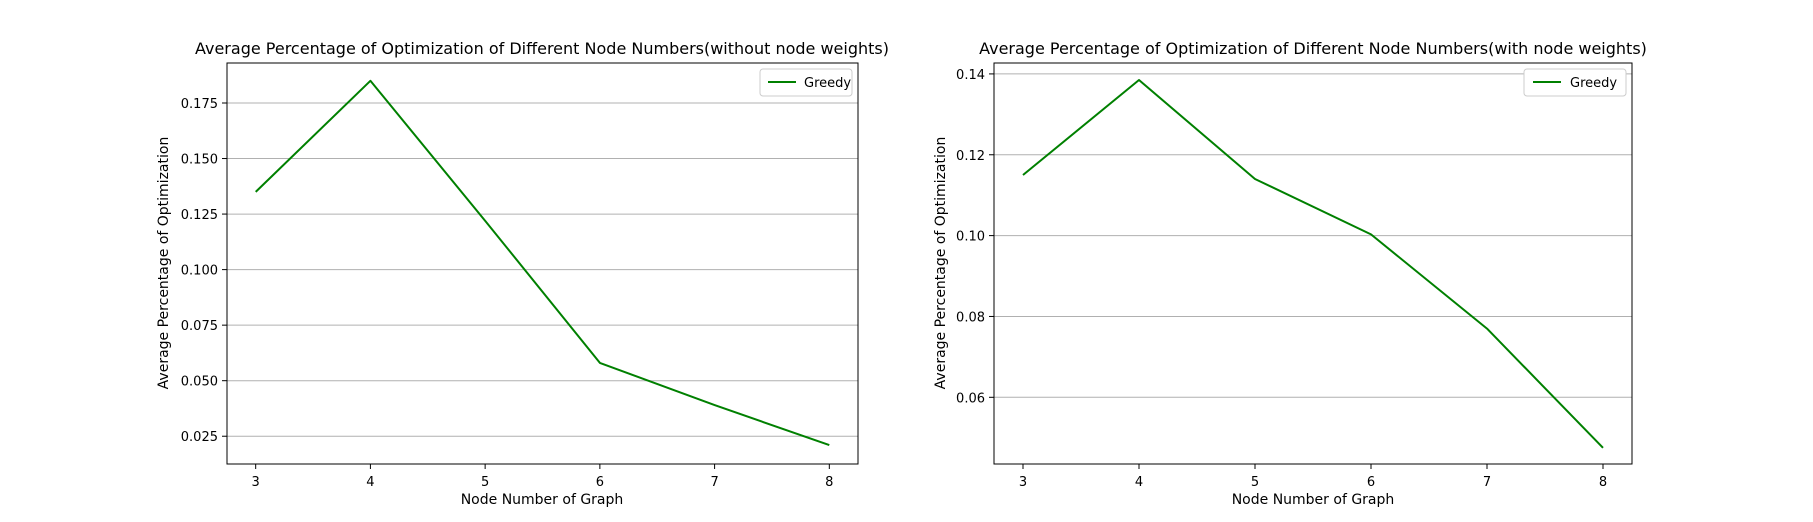 The width and height of the screenshot is (1813, 522). I want to click on y-tick-label: 0.08, so click(970, 317).